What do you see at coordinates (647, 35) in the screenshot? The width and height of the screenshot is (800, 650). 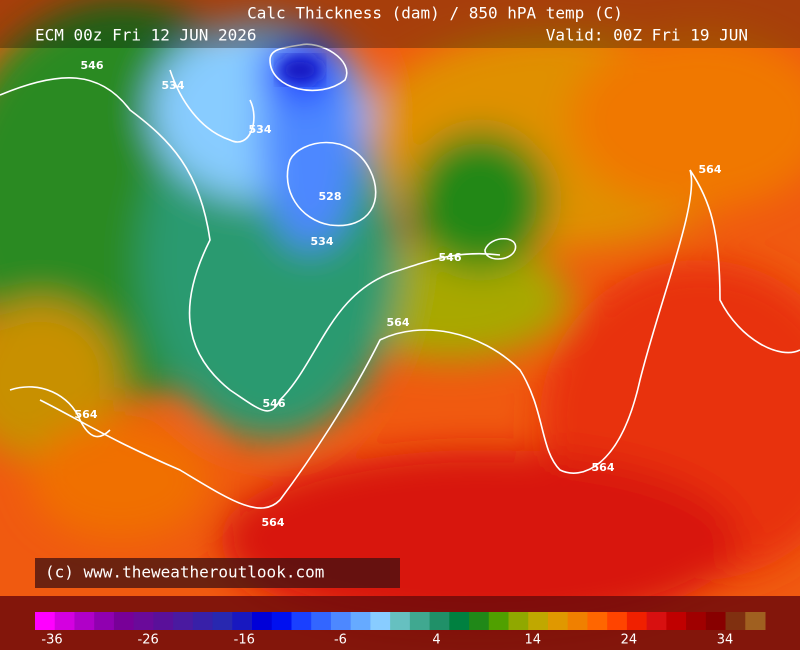 I see `valid-label: Valid: 00Z Fri 19 JUN` at bounding box center [647, 35].